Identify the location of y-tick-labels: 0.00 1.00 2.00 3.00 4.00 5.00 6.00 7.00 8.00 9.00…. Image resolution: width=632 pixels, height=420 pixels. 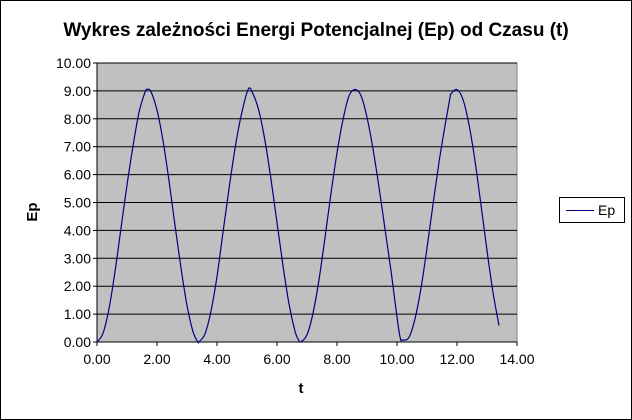
(73, 202).